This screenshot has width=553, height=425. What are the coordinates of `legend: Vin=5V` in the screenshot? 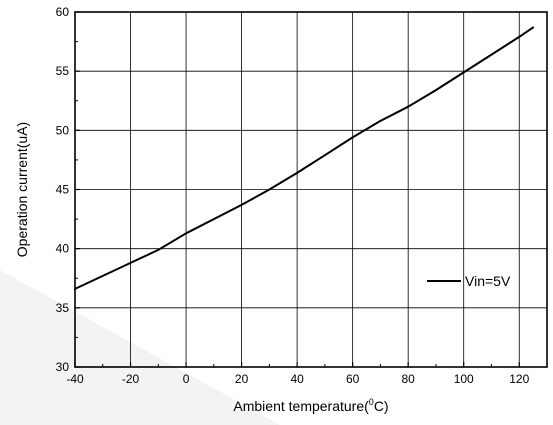 It's located at (469, 281).